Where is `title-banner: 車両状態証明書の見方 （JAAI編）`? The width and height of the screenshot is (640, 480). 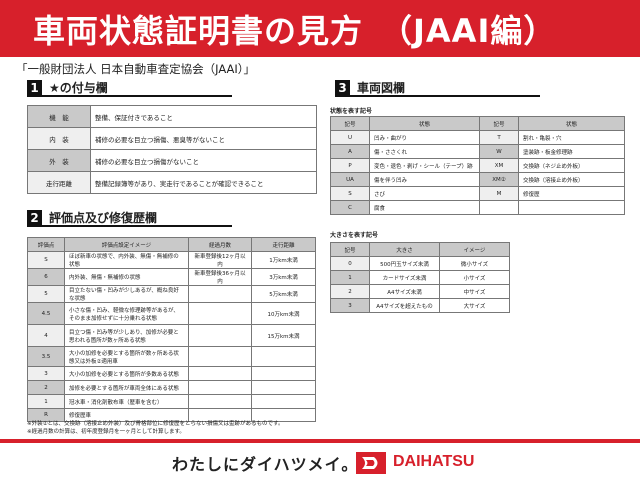 title-banner: 車両状態証明書の見方 （JAAI編） is located at coordinates (320, 28).